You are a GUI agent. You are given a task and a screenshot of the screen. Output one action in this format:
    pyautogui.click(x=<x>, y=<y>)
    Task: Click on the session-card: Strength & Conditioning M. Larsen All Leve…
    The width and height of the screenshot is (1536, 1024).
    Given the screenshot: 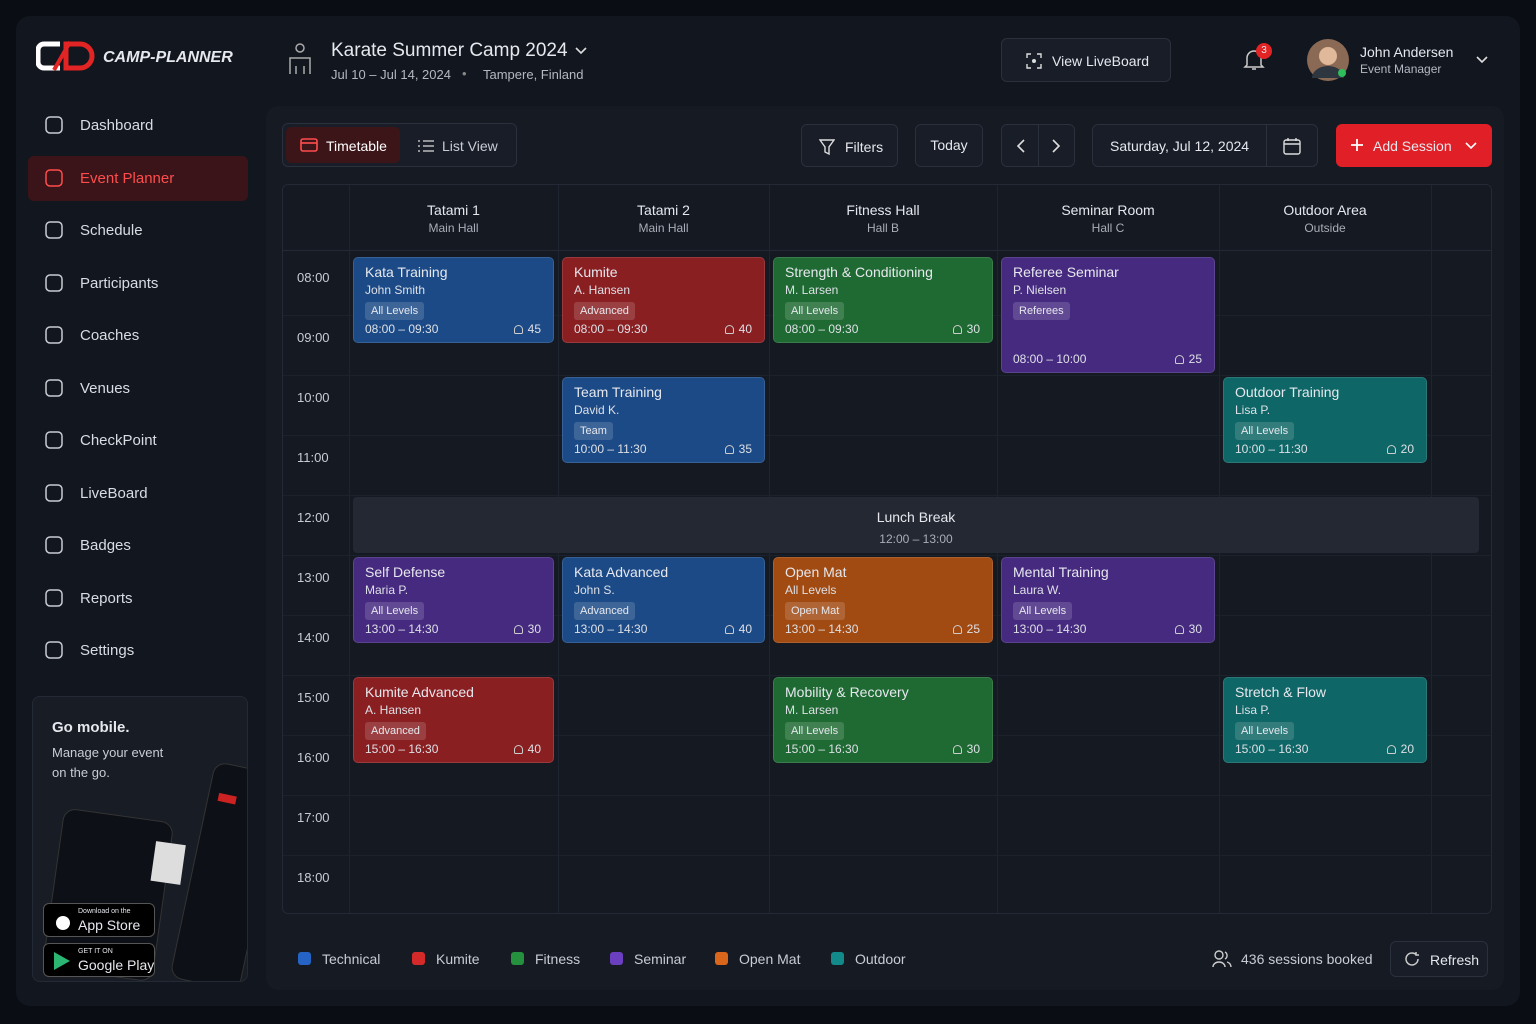 What is the action you would take?
    pyautogui.click(x=883, y=300)
    